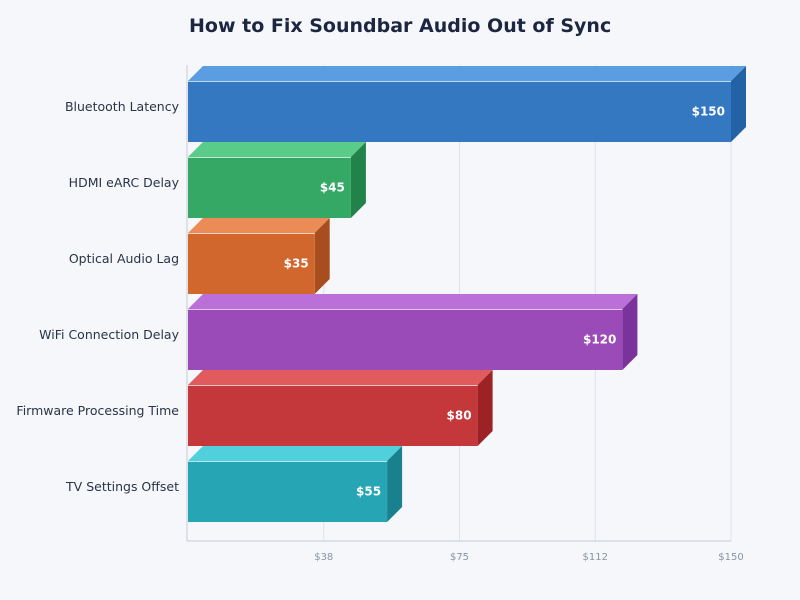  Describe the element at coordinates (459, 416) in the screenshot. I see `data-label: $80` at that location.